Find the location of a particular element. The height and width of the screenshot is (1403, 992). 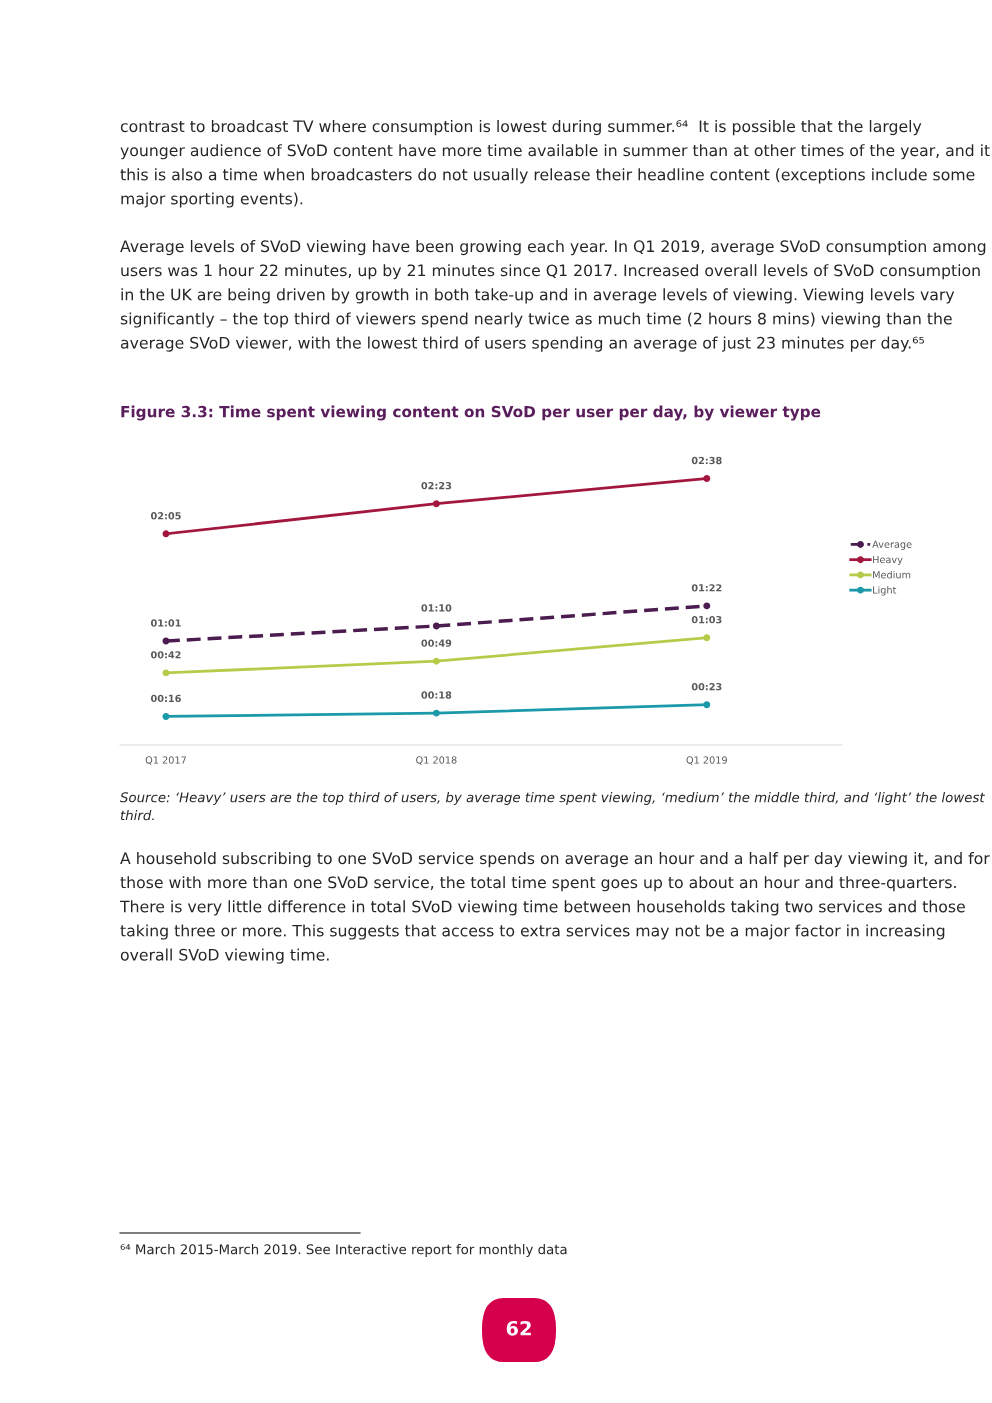

source-note: Source: ‘Heavy’ users are the top third of users, by average time spent viewing, ‘medium’ the middle third, and ‘light’ the lowest third. is located at coordinates (553, 806).